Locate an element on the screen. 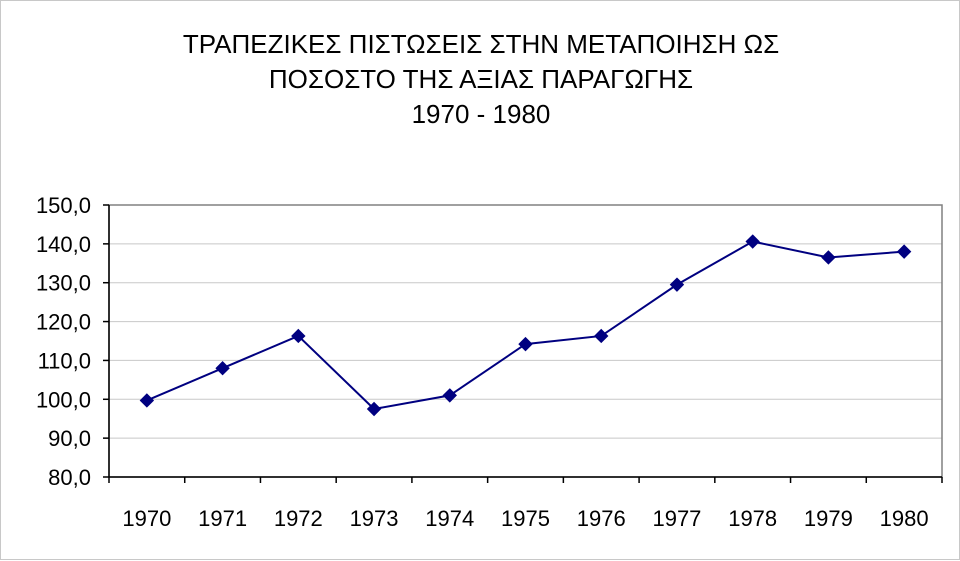  x-tick-label: 1979 is located at coordinates (828, 518).